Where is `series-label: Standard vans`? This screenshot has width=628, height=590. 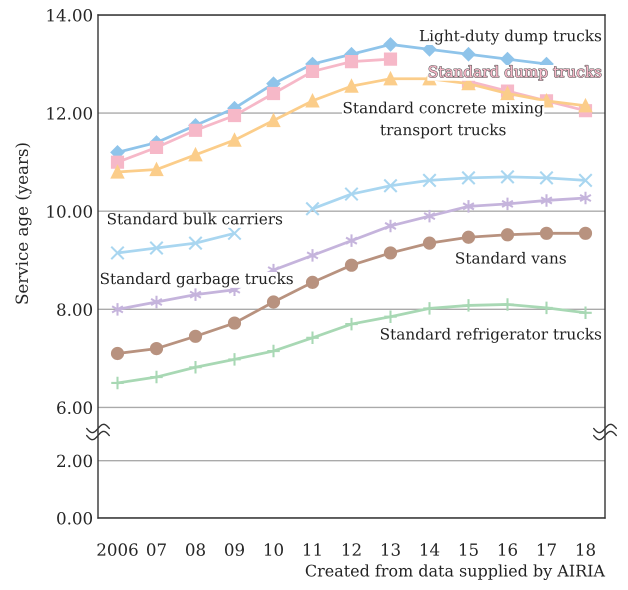 series-label: Standard vans is located at coordinates (511, 258).